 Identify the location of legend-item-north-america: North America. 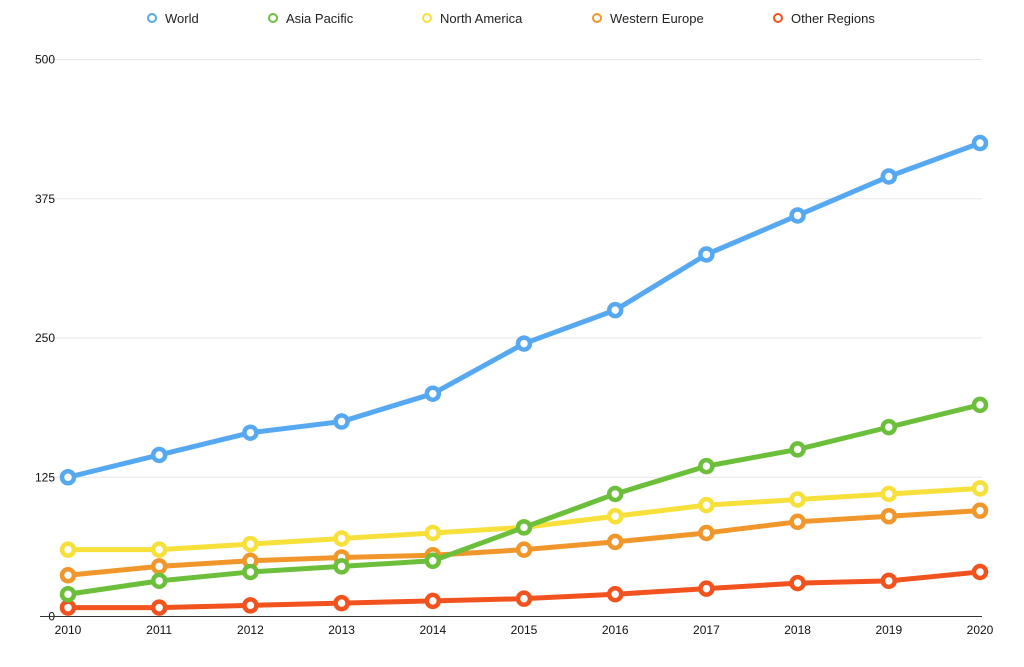
(472, 18).